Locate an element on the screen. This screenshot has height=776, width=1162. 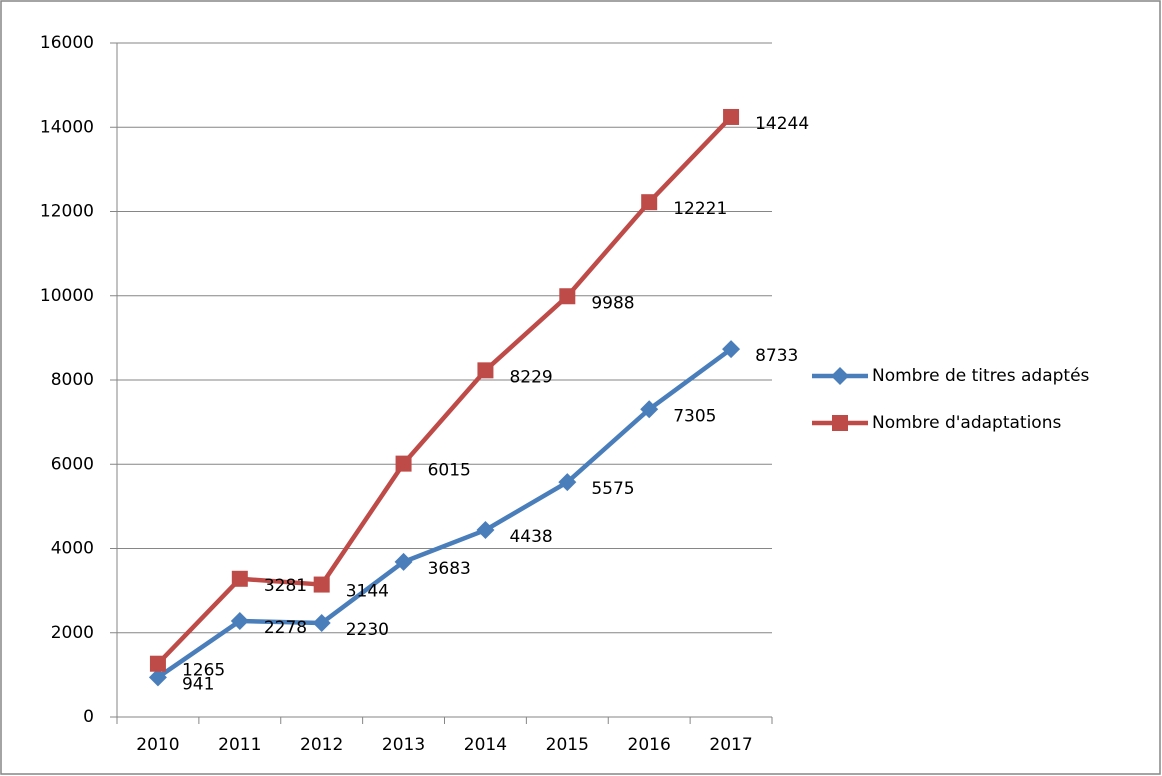
y-tick-label: 8000 is located at coordinates (72, 380).